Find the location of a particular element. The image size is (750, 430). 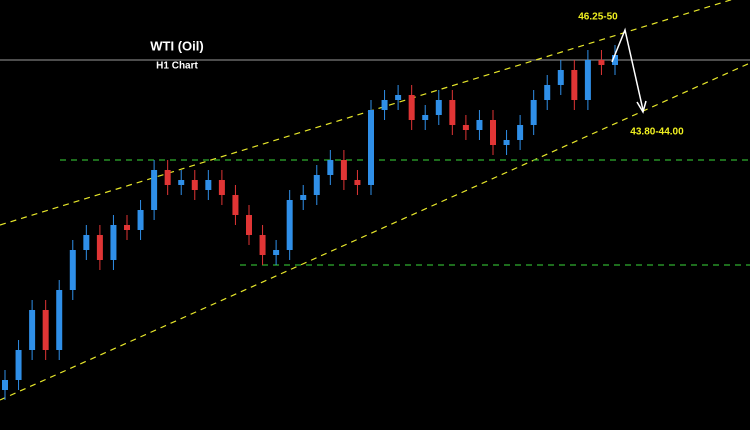

chart-title: WTI (Oil) is located at coordinates (176, 45).